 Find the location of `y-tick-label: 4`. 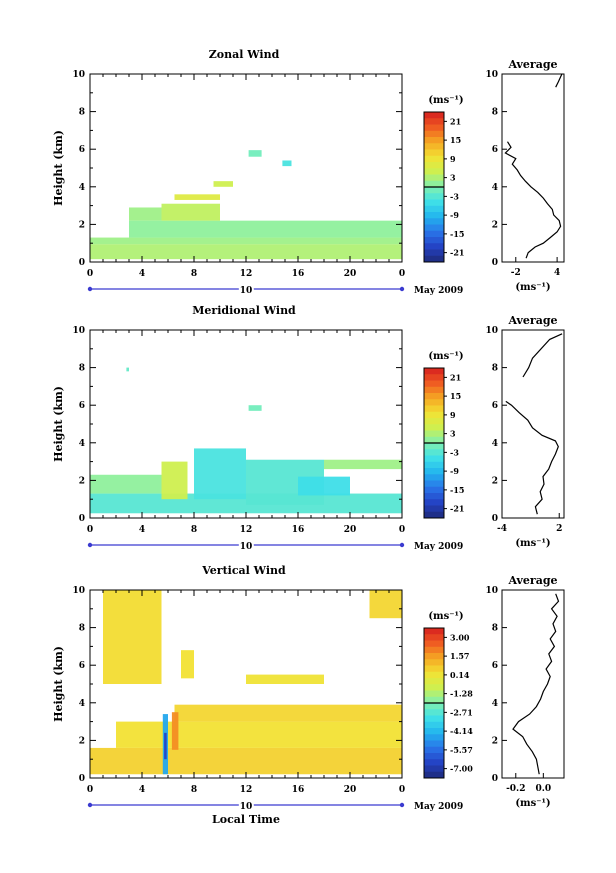

y-tick-label: 4 is located at coordinates (82, 188).